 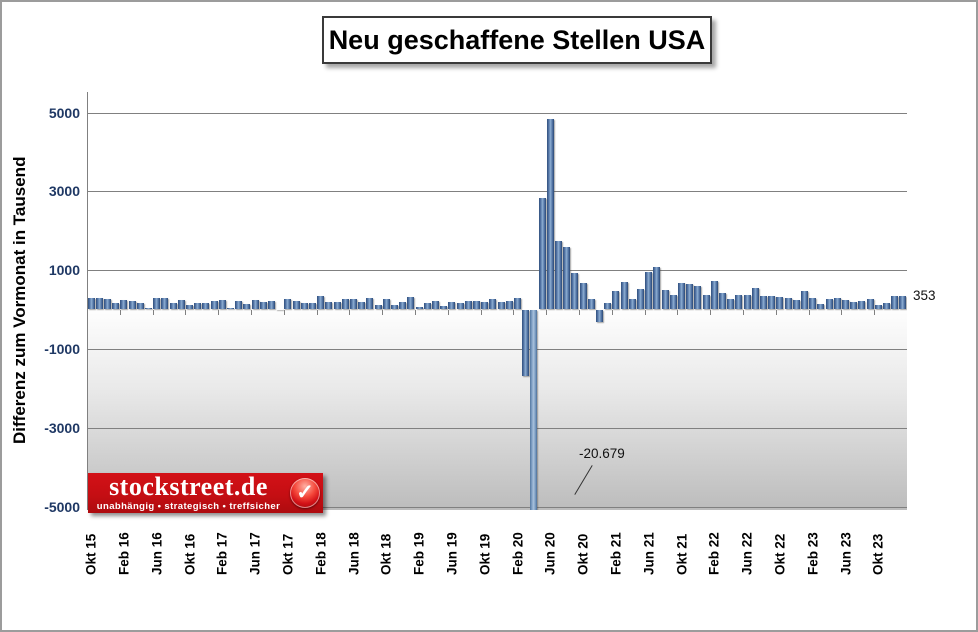 What do you see at coordinates (845, 554) in the screenshot?
I see `x-tick-label: Jun 23` at bounding box center [845, 554].